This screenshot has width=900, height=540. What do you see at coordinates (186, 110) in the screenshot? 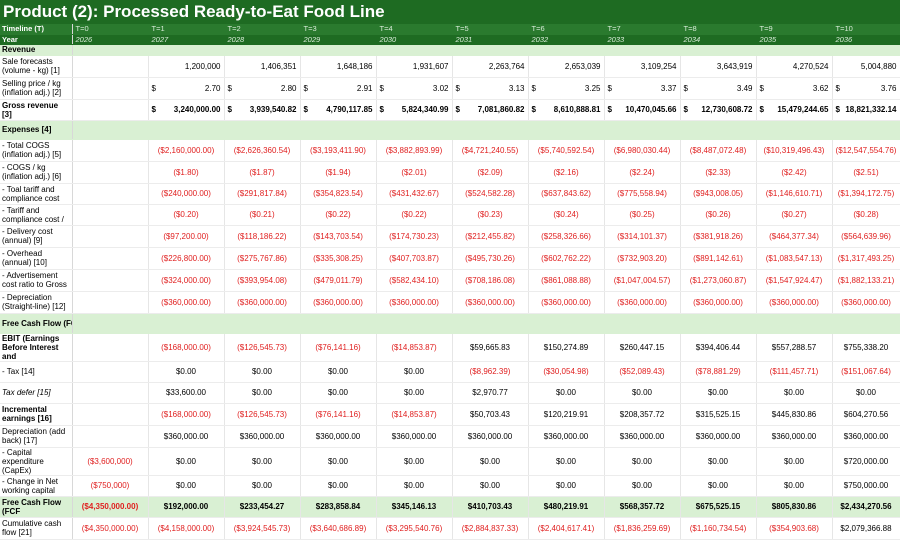
I see `cell: $3,240,000.00` at bounding box center [186, 110].